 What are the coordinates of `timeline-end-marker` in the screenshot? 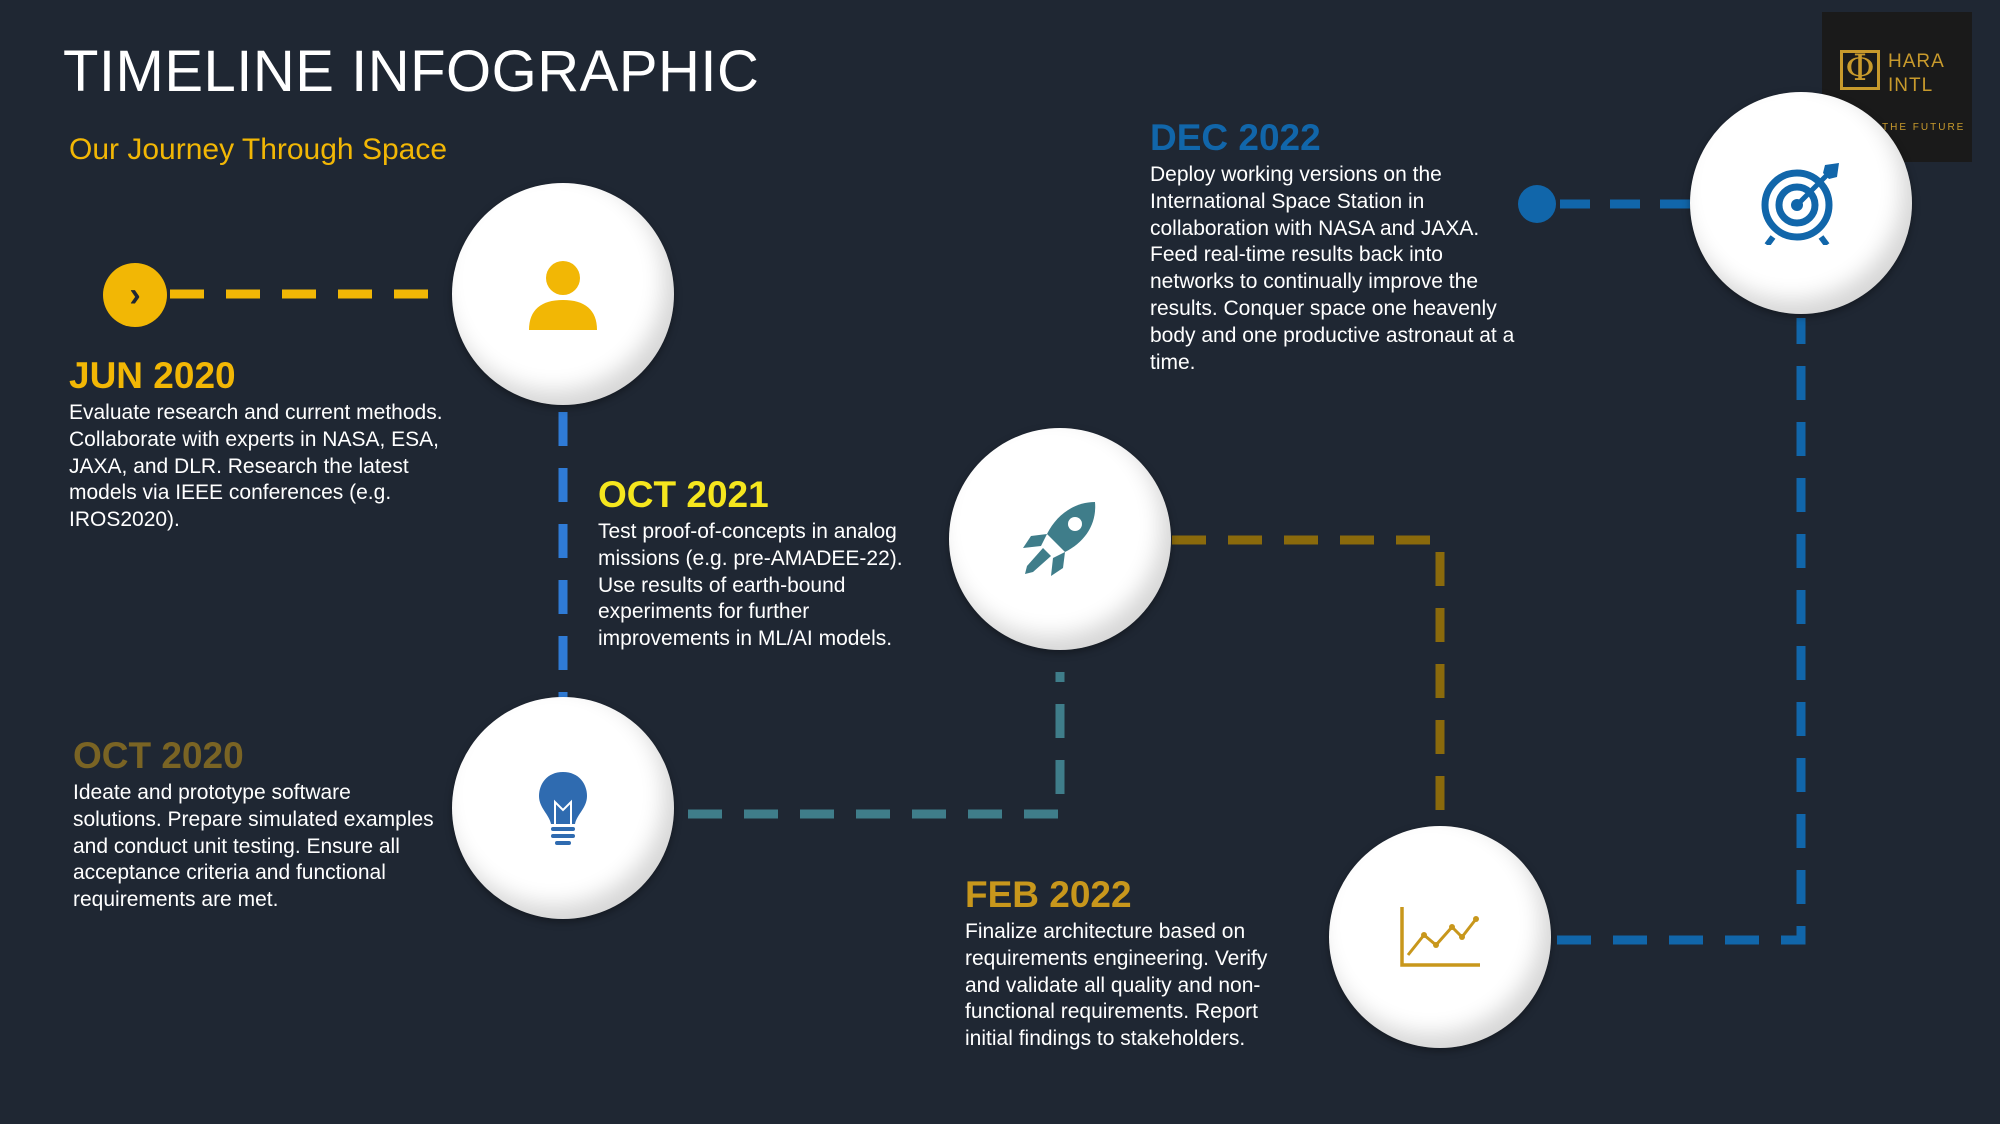 It's located at (1537, 204).